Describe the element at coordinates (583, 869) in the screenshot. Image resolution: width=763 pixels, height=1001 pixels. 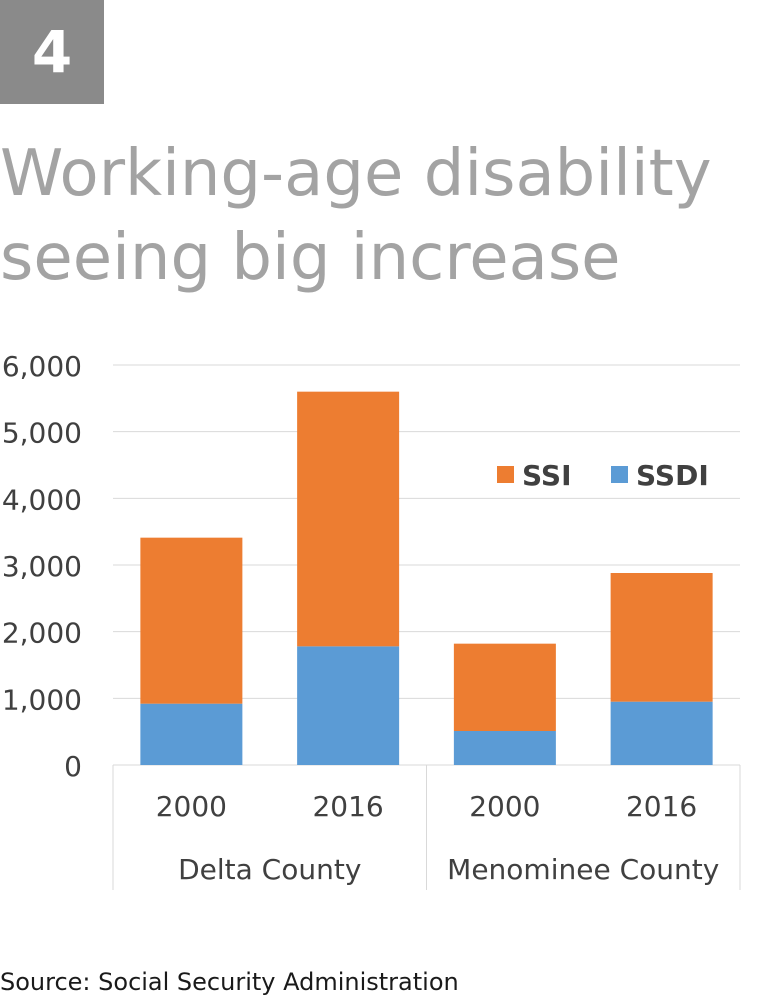
I see `group-label: Menominee County` at that location.